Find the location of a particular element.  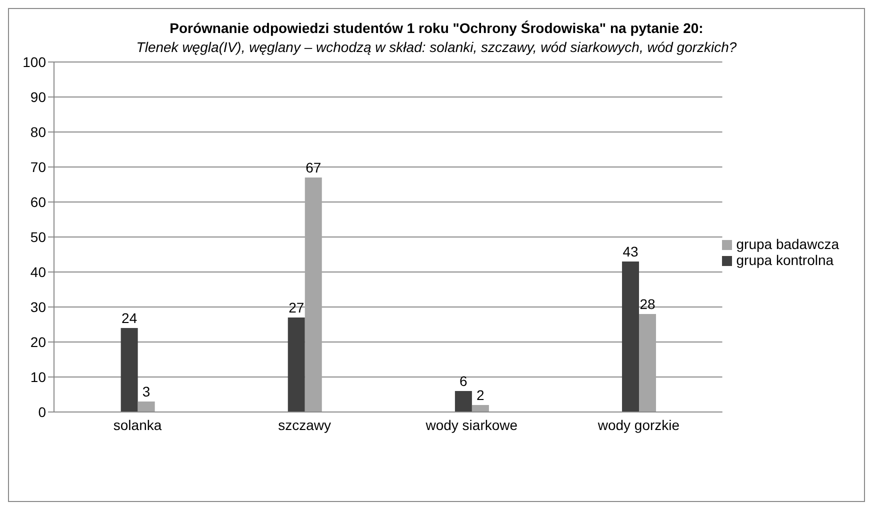

data-label: 28 is located at coordinates (648, 304).